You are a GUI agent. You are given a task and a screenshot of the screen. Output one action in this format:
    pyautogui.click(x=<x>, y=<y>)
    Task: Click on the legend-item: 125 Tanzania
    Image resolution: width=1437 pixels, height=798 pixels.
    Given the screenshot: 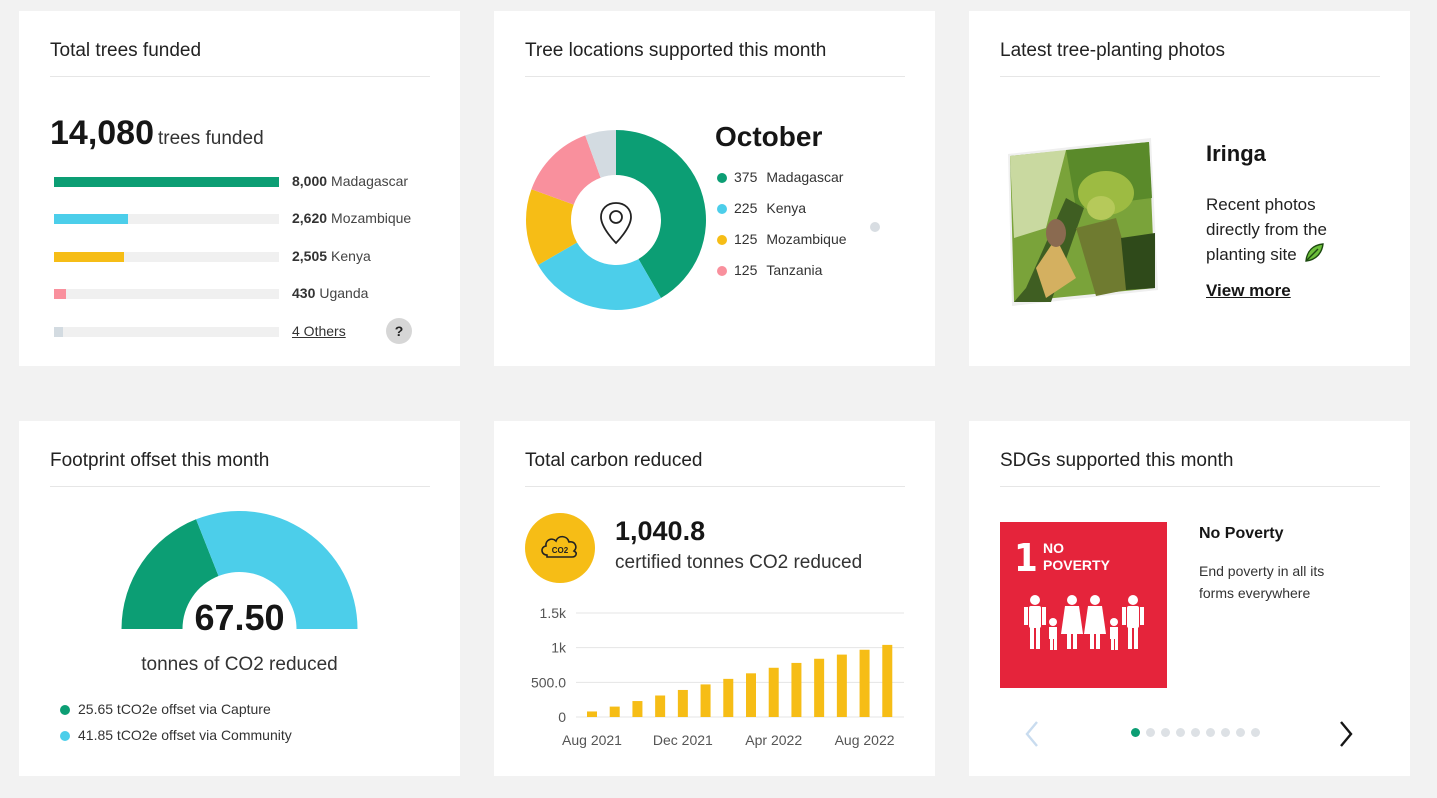 What is the action you would take?
    pyautogui.click(x=782, y=277)
    